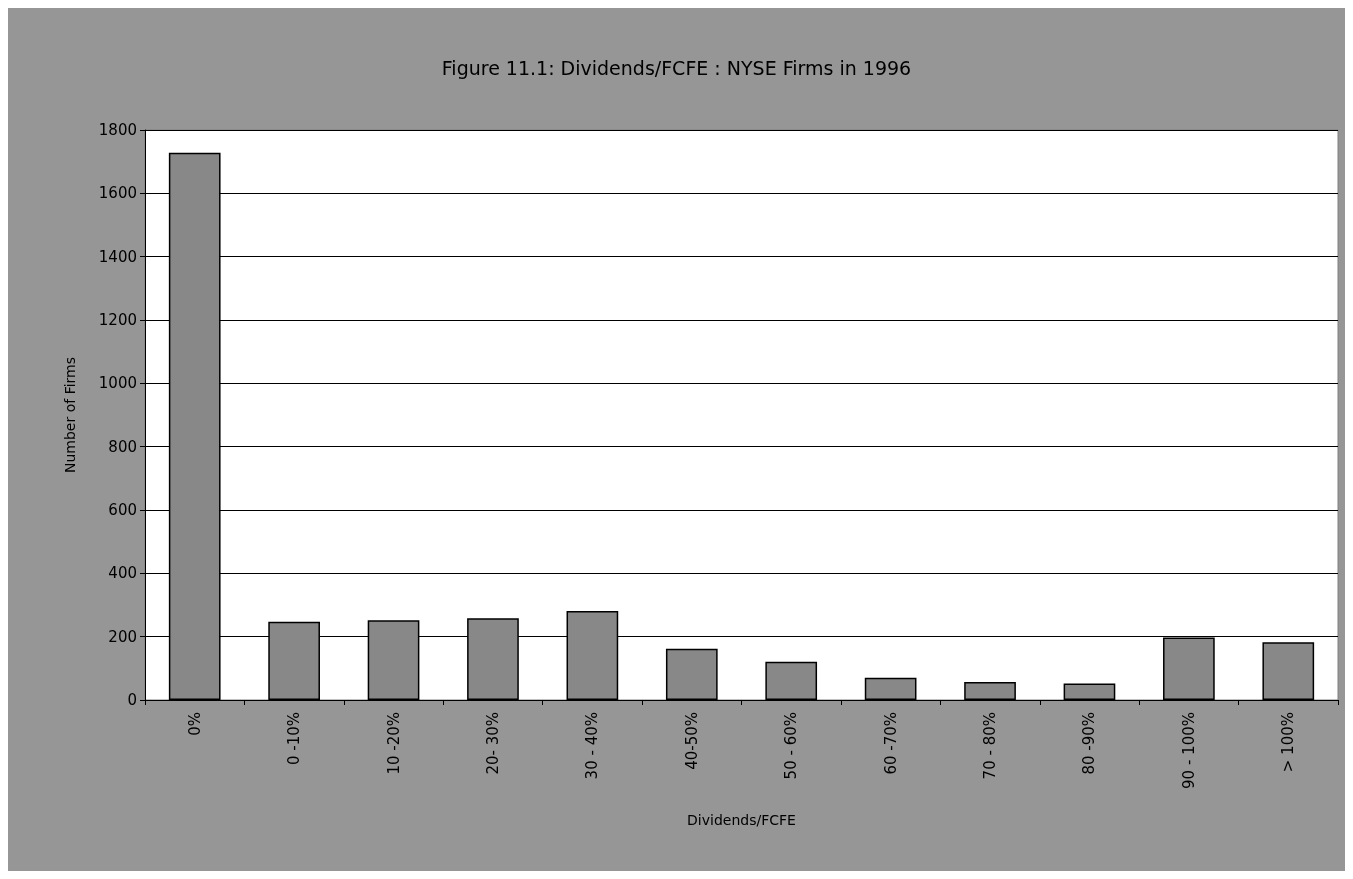 The image size is (1353, 879). Describe the element at coordinates (117, 130) in the screenshot. I see `y-tick-label: 1800` at that location.